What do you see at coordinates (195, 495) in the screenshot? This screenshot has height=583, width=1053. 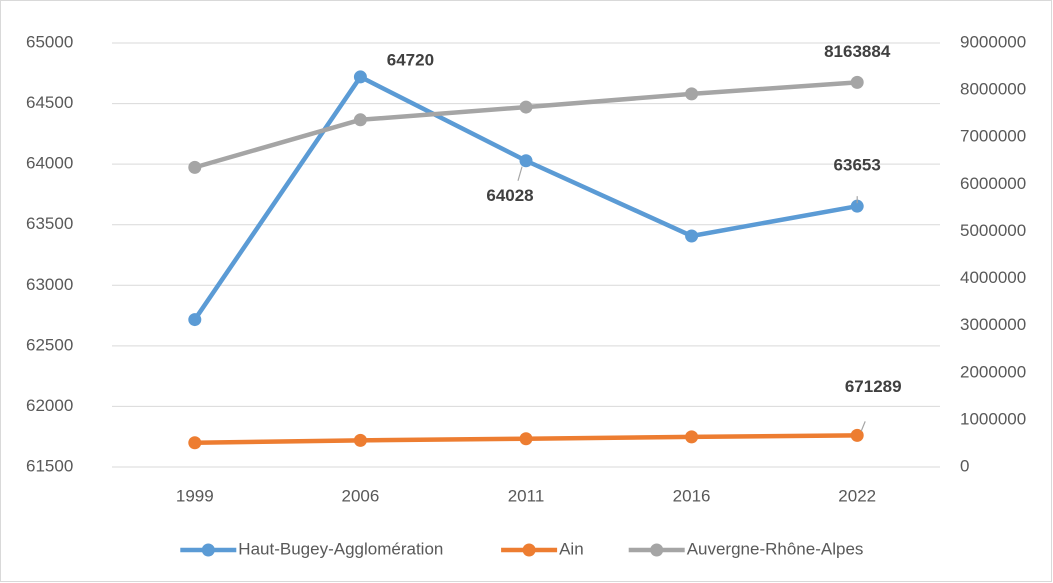 I see `x-tick-label: 1999` at bounding box center [195, 495].